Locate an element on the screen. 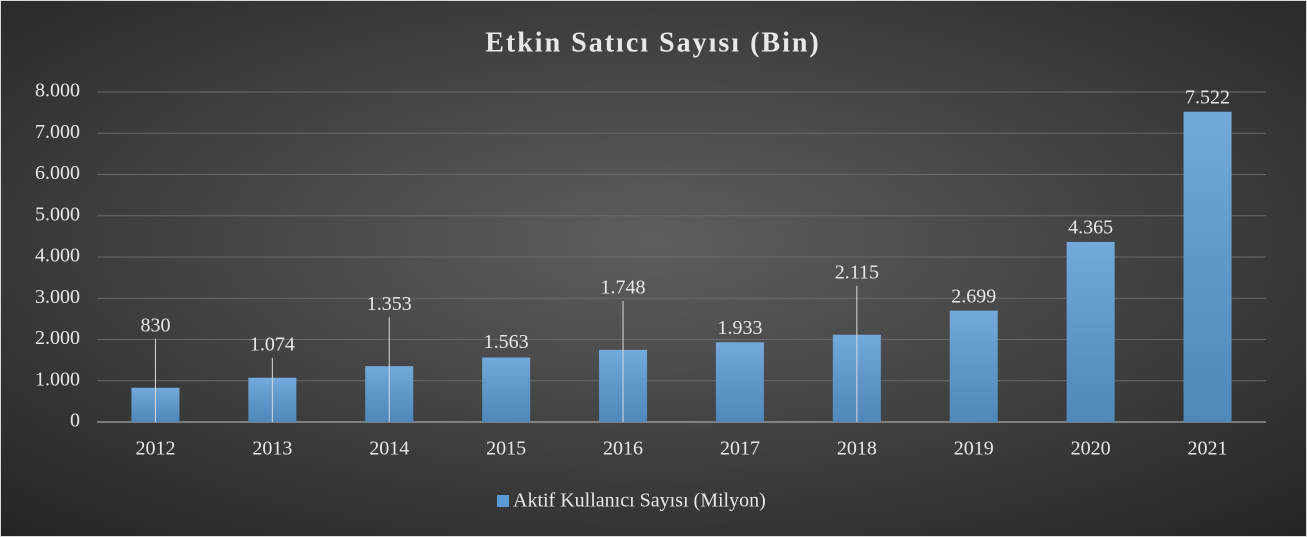  x-tick-label: 2018 is located at coordinates (857, 449).